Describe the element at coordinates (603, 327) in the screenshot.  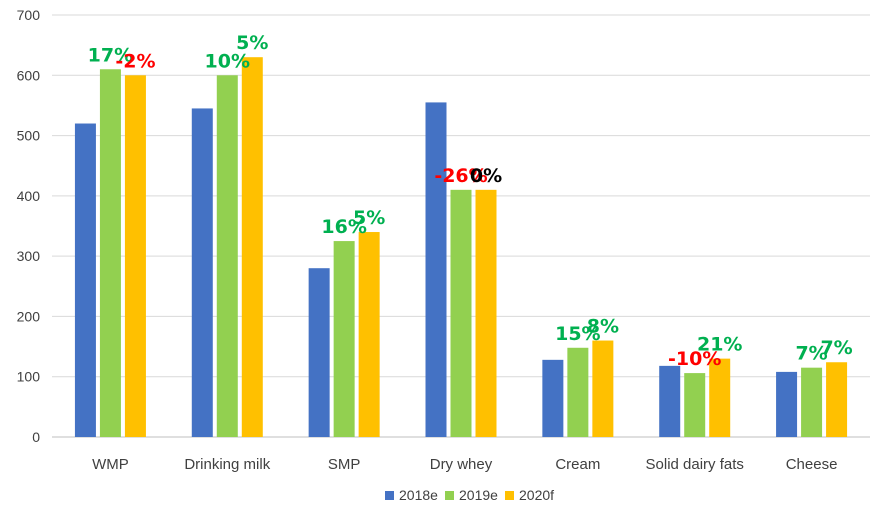
I see `annotation-cream-2020f: 8%` at that location.